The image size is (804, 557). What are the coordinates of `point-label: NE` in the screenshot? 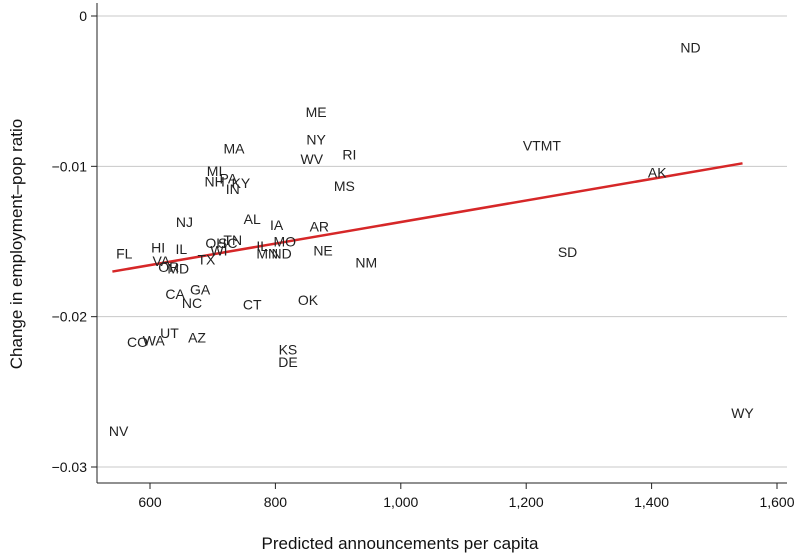 It's located at (322, 251).